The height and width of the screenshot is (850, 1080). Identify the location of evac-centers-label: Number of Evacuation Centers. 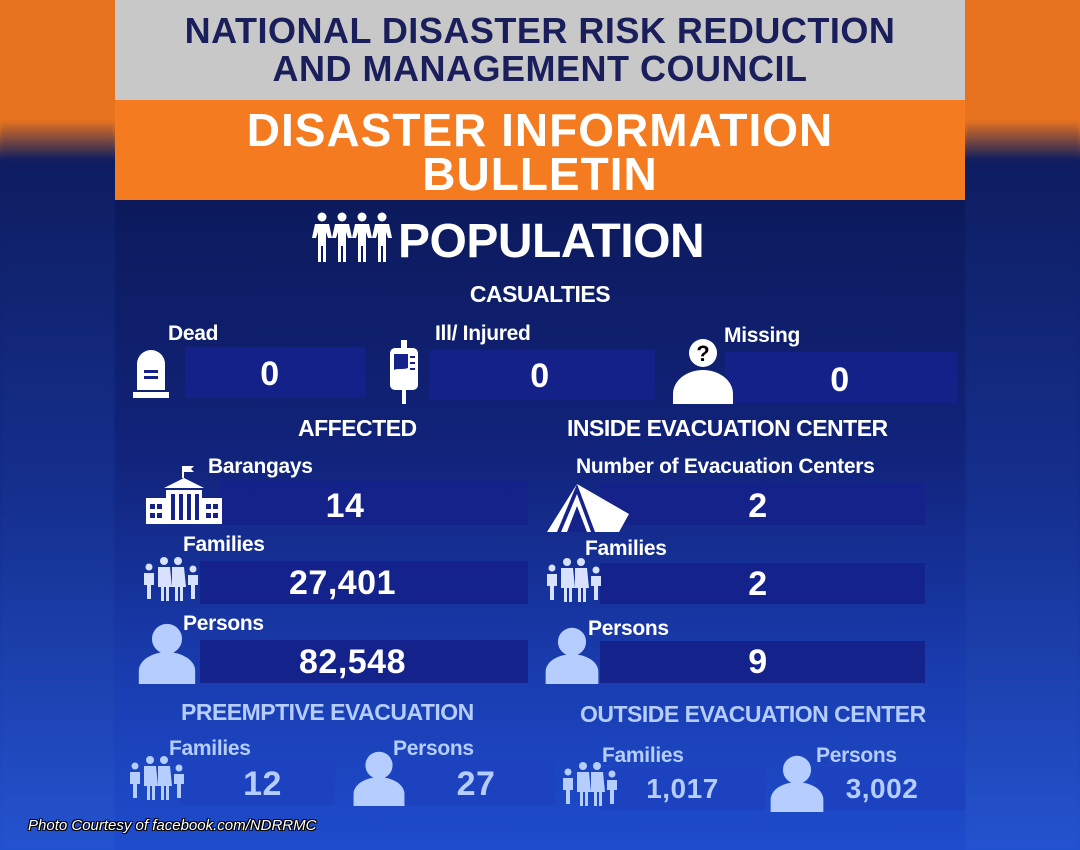
(725, 466).